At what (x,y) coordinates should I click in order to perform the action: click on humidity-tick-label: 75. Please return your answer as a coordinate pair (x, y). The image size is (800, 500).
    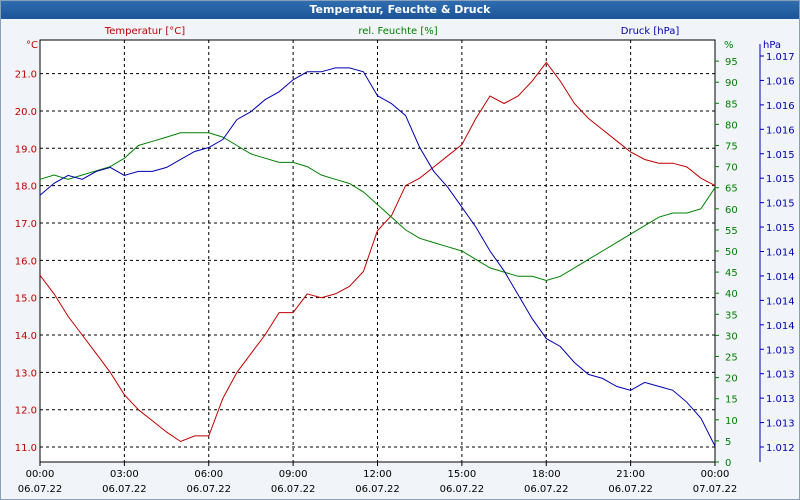
    Looking at the image, I should click on (731, 147).